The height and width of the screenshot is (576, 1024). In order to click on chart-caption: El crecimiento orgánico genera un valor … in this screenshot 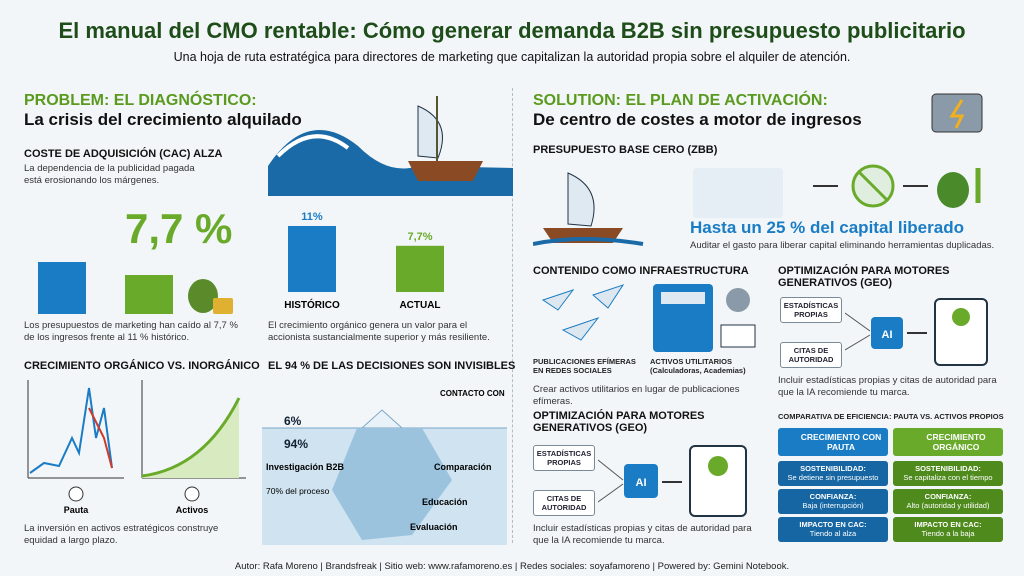, I will do `click(379, 331)`.